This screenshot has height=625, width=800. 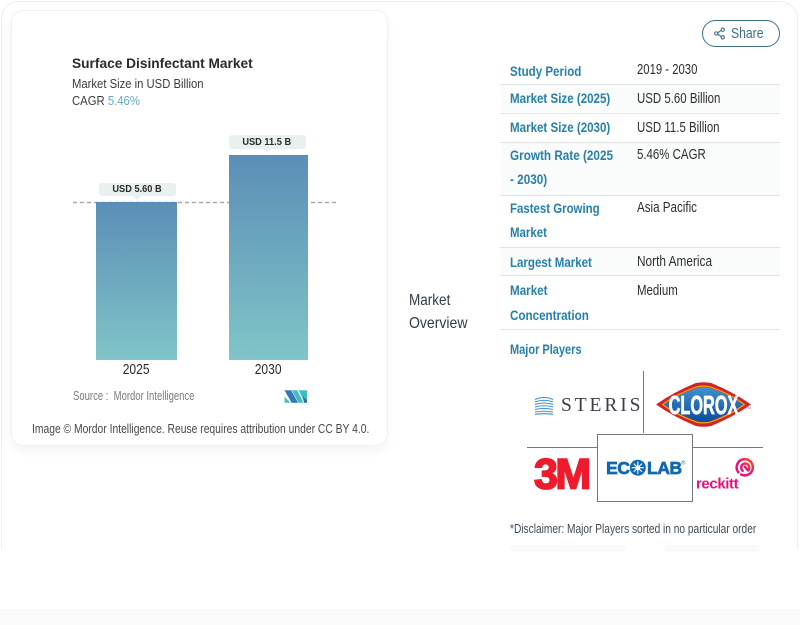 I want to click on svg-text: CLOROX, so click(x=704, y=405).